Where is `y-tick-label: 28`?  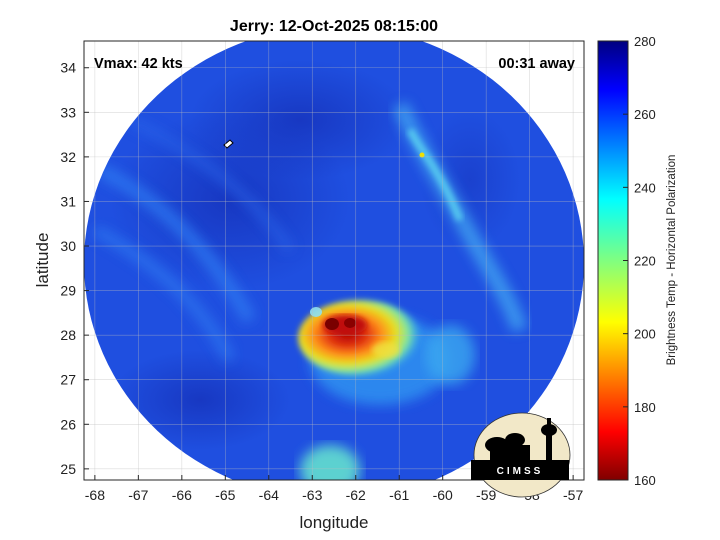 y-tick-label: 28 is located at coordinates (68, 335).